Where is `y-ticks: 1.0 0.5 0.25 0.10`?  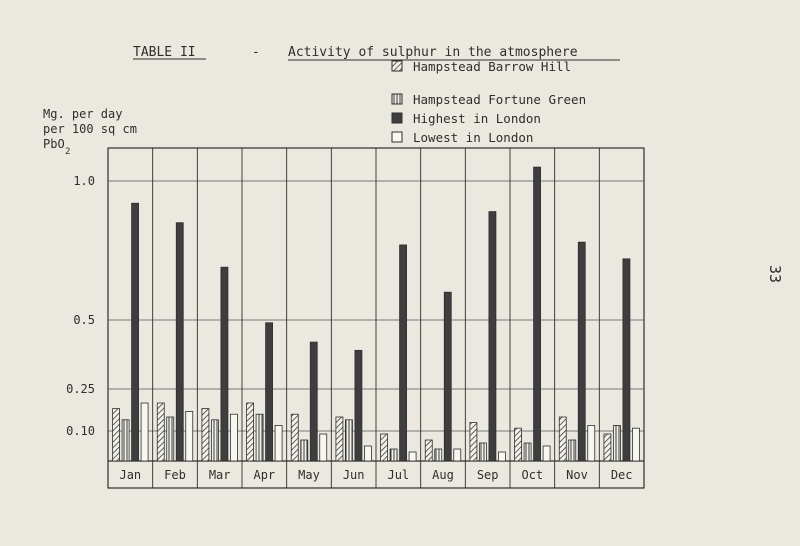
y-ticks: 1.0 0.5 0.25 0.10 is located at coordinates (80, 306).